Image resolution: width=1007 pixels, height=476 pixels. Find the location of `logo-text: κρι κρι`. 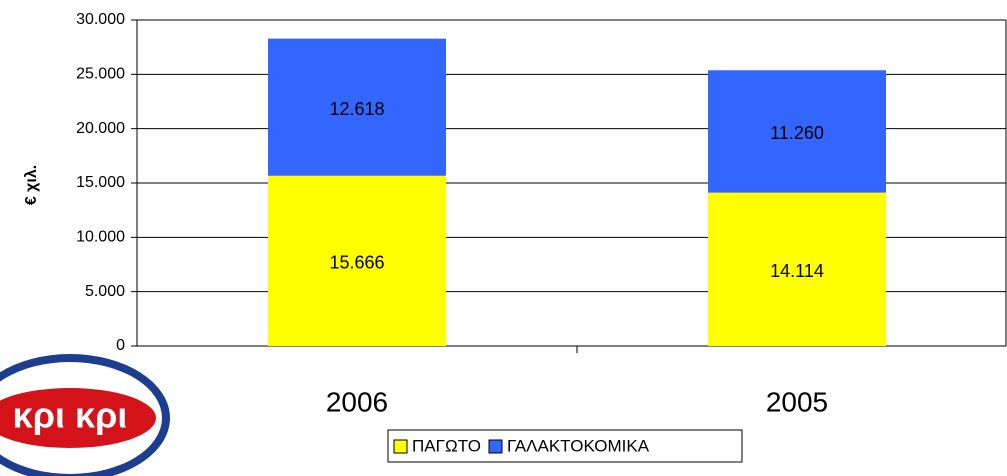

logo-text: κρι κρι is located at coordinates (70, 415).